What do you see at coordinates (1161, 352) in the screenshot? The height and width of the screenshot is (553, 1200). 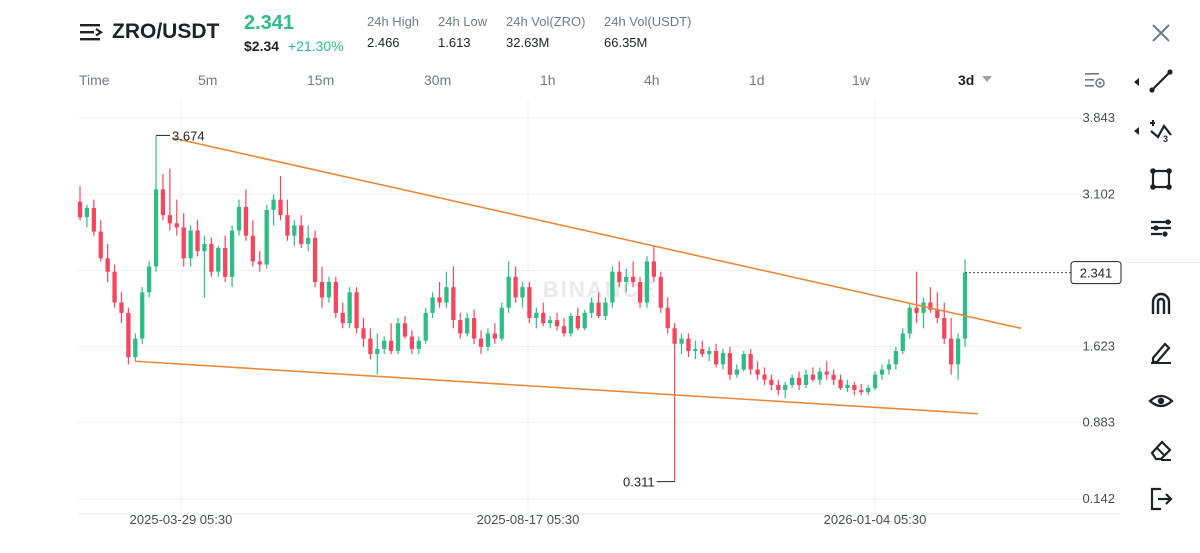 I see `pencil-icon` at bounding box center [1161, 352].